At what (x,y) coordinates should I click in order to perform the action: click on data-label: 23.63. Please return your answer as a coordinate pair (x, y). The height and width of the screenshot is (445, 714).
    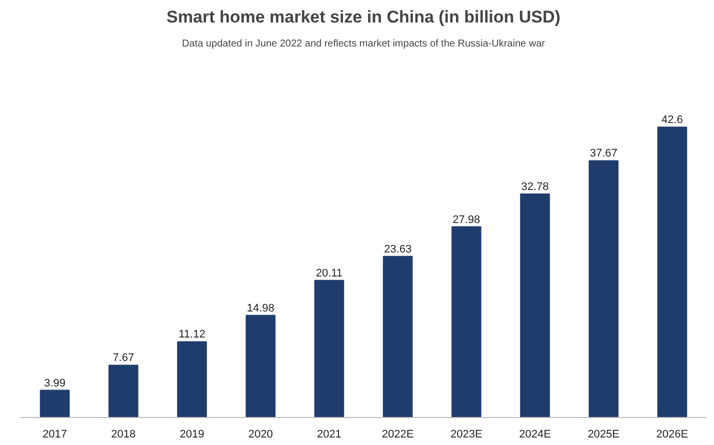
    Looking at the image, I should click on (398, 249).